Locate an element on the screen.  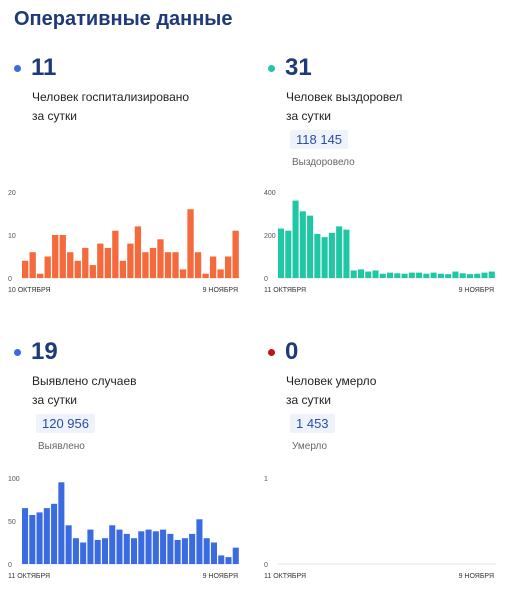
stat-description-line1: Выявлено случаев is located at coordinates (84, 381).